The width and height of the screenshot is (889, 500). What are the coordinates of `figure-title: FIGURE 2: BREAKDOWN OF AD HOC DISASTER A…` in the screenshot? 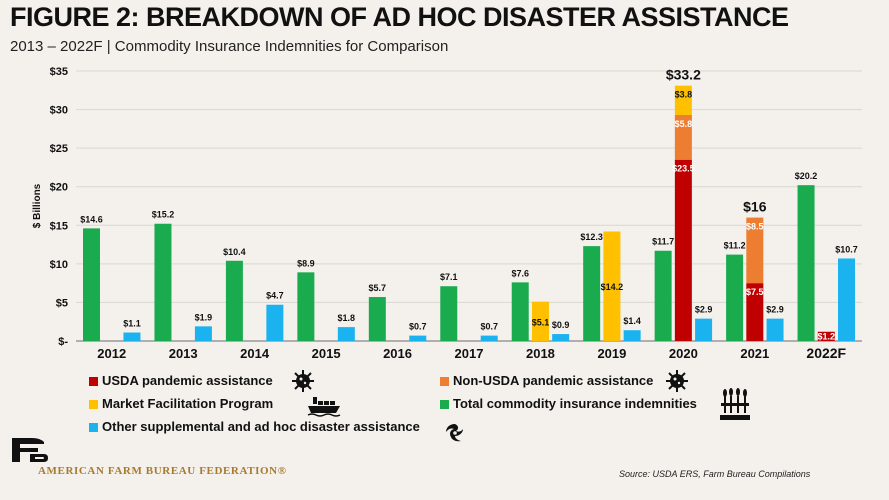 It's located at (399, 17).